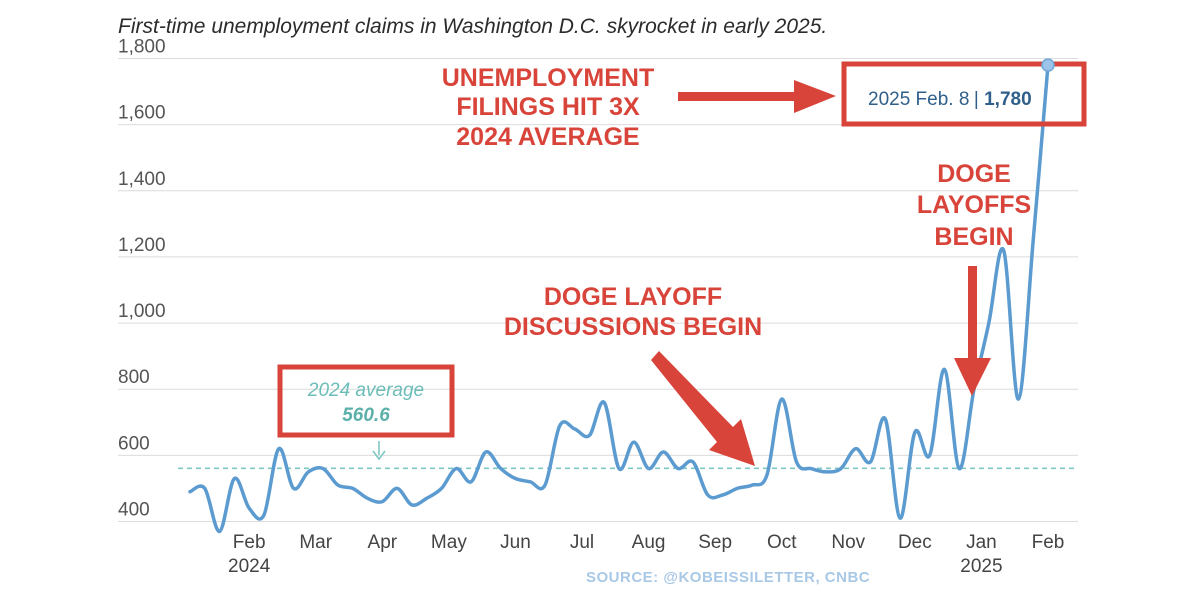  I want to click on y-axis-ticks: 400 600 800 1,000 1,200 1,400 1,600 1,800, so click(142, 279).